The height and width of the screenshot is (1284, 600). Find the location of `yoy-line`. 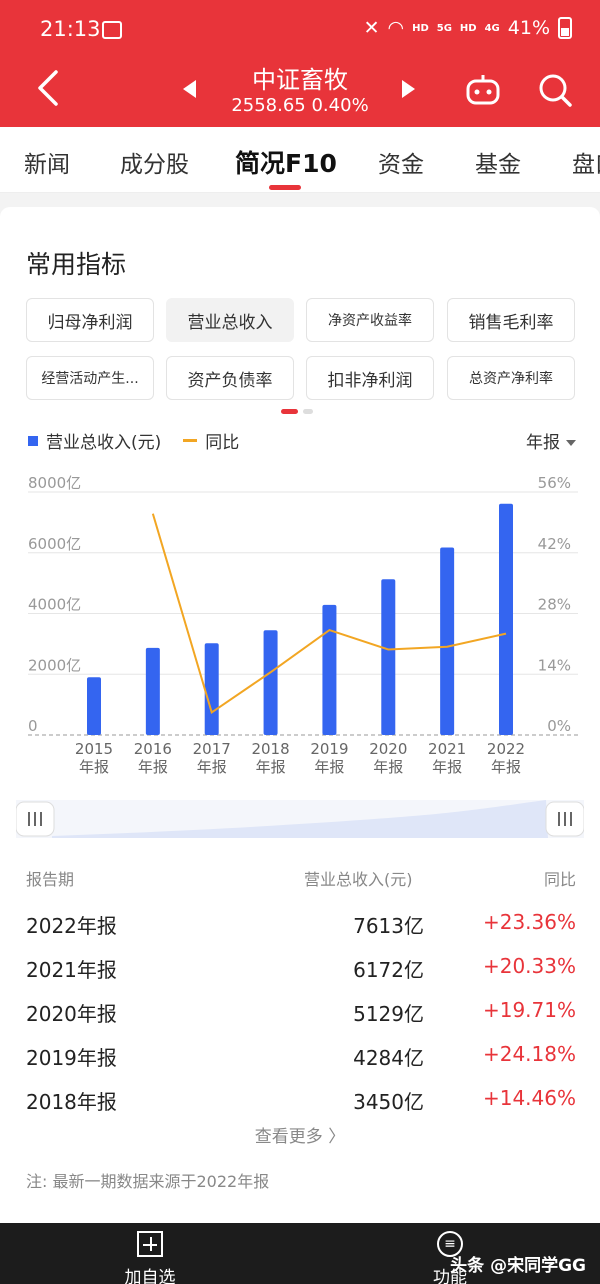

yoy-line is located at coordinates (329, 614).